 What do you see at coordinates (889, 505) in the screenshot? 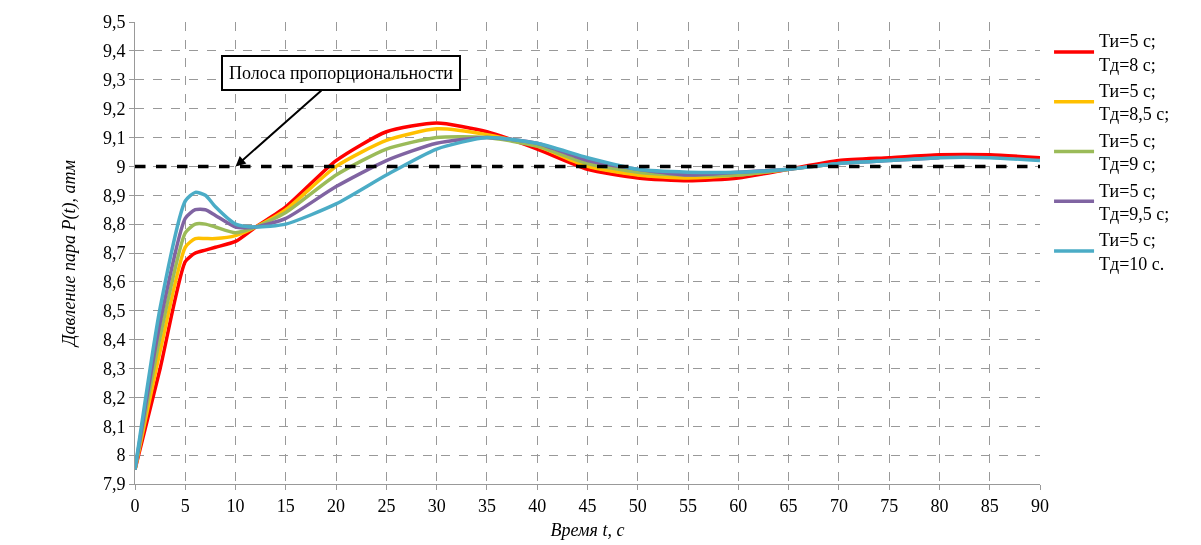
I see `x-tick-label: 75` at bounding box center [889, 505].